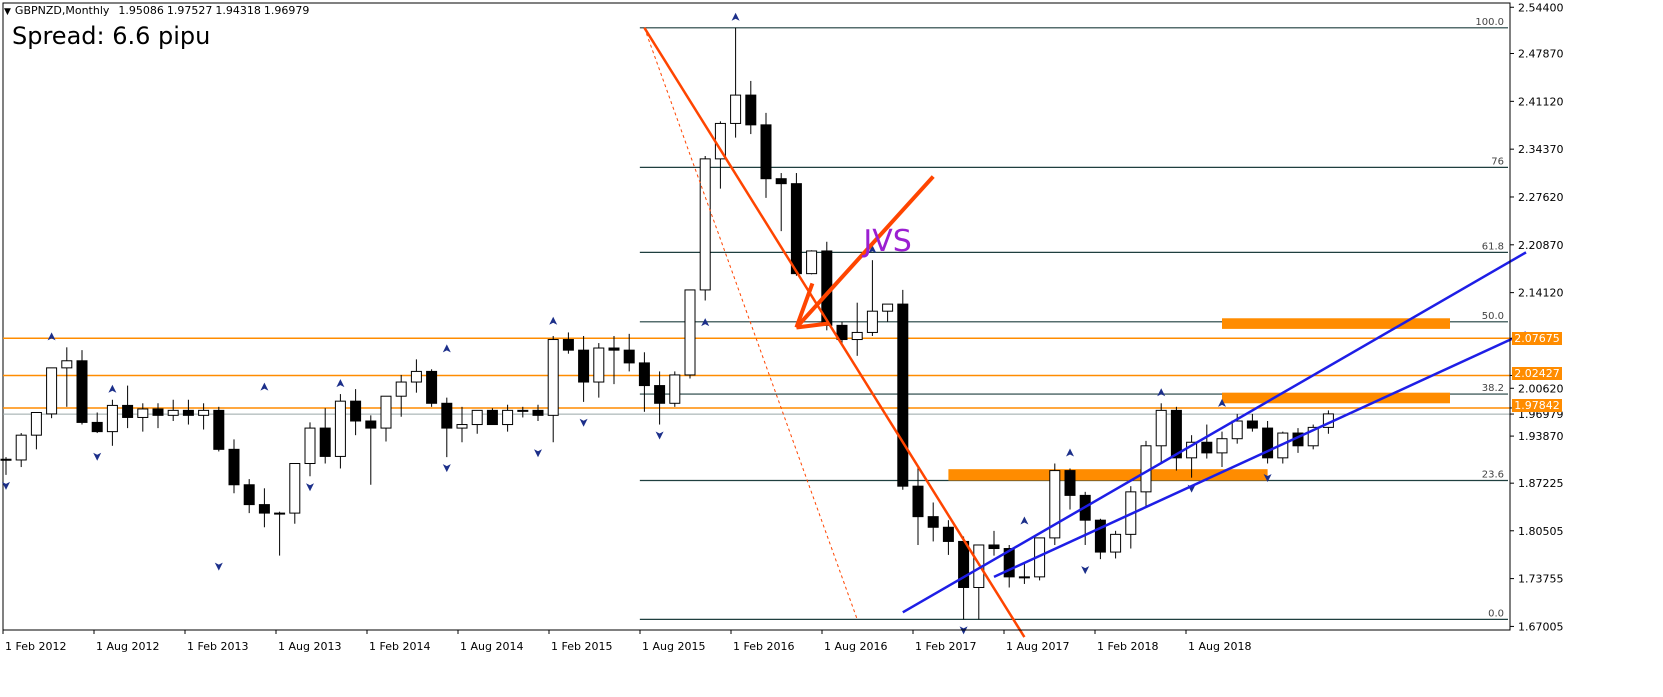 Image resolution: width=1663 pixels, height=697 pixels. What do you see at coordinates (111, 36) in the screenshot?
I see `spread-label: Spread: 6.6 pipu` at bounding box center [111, 36].